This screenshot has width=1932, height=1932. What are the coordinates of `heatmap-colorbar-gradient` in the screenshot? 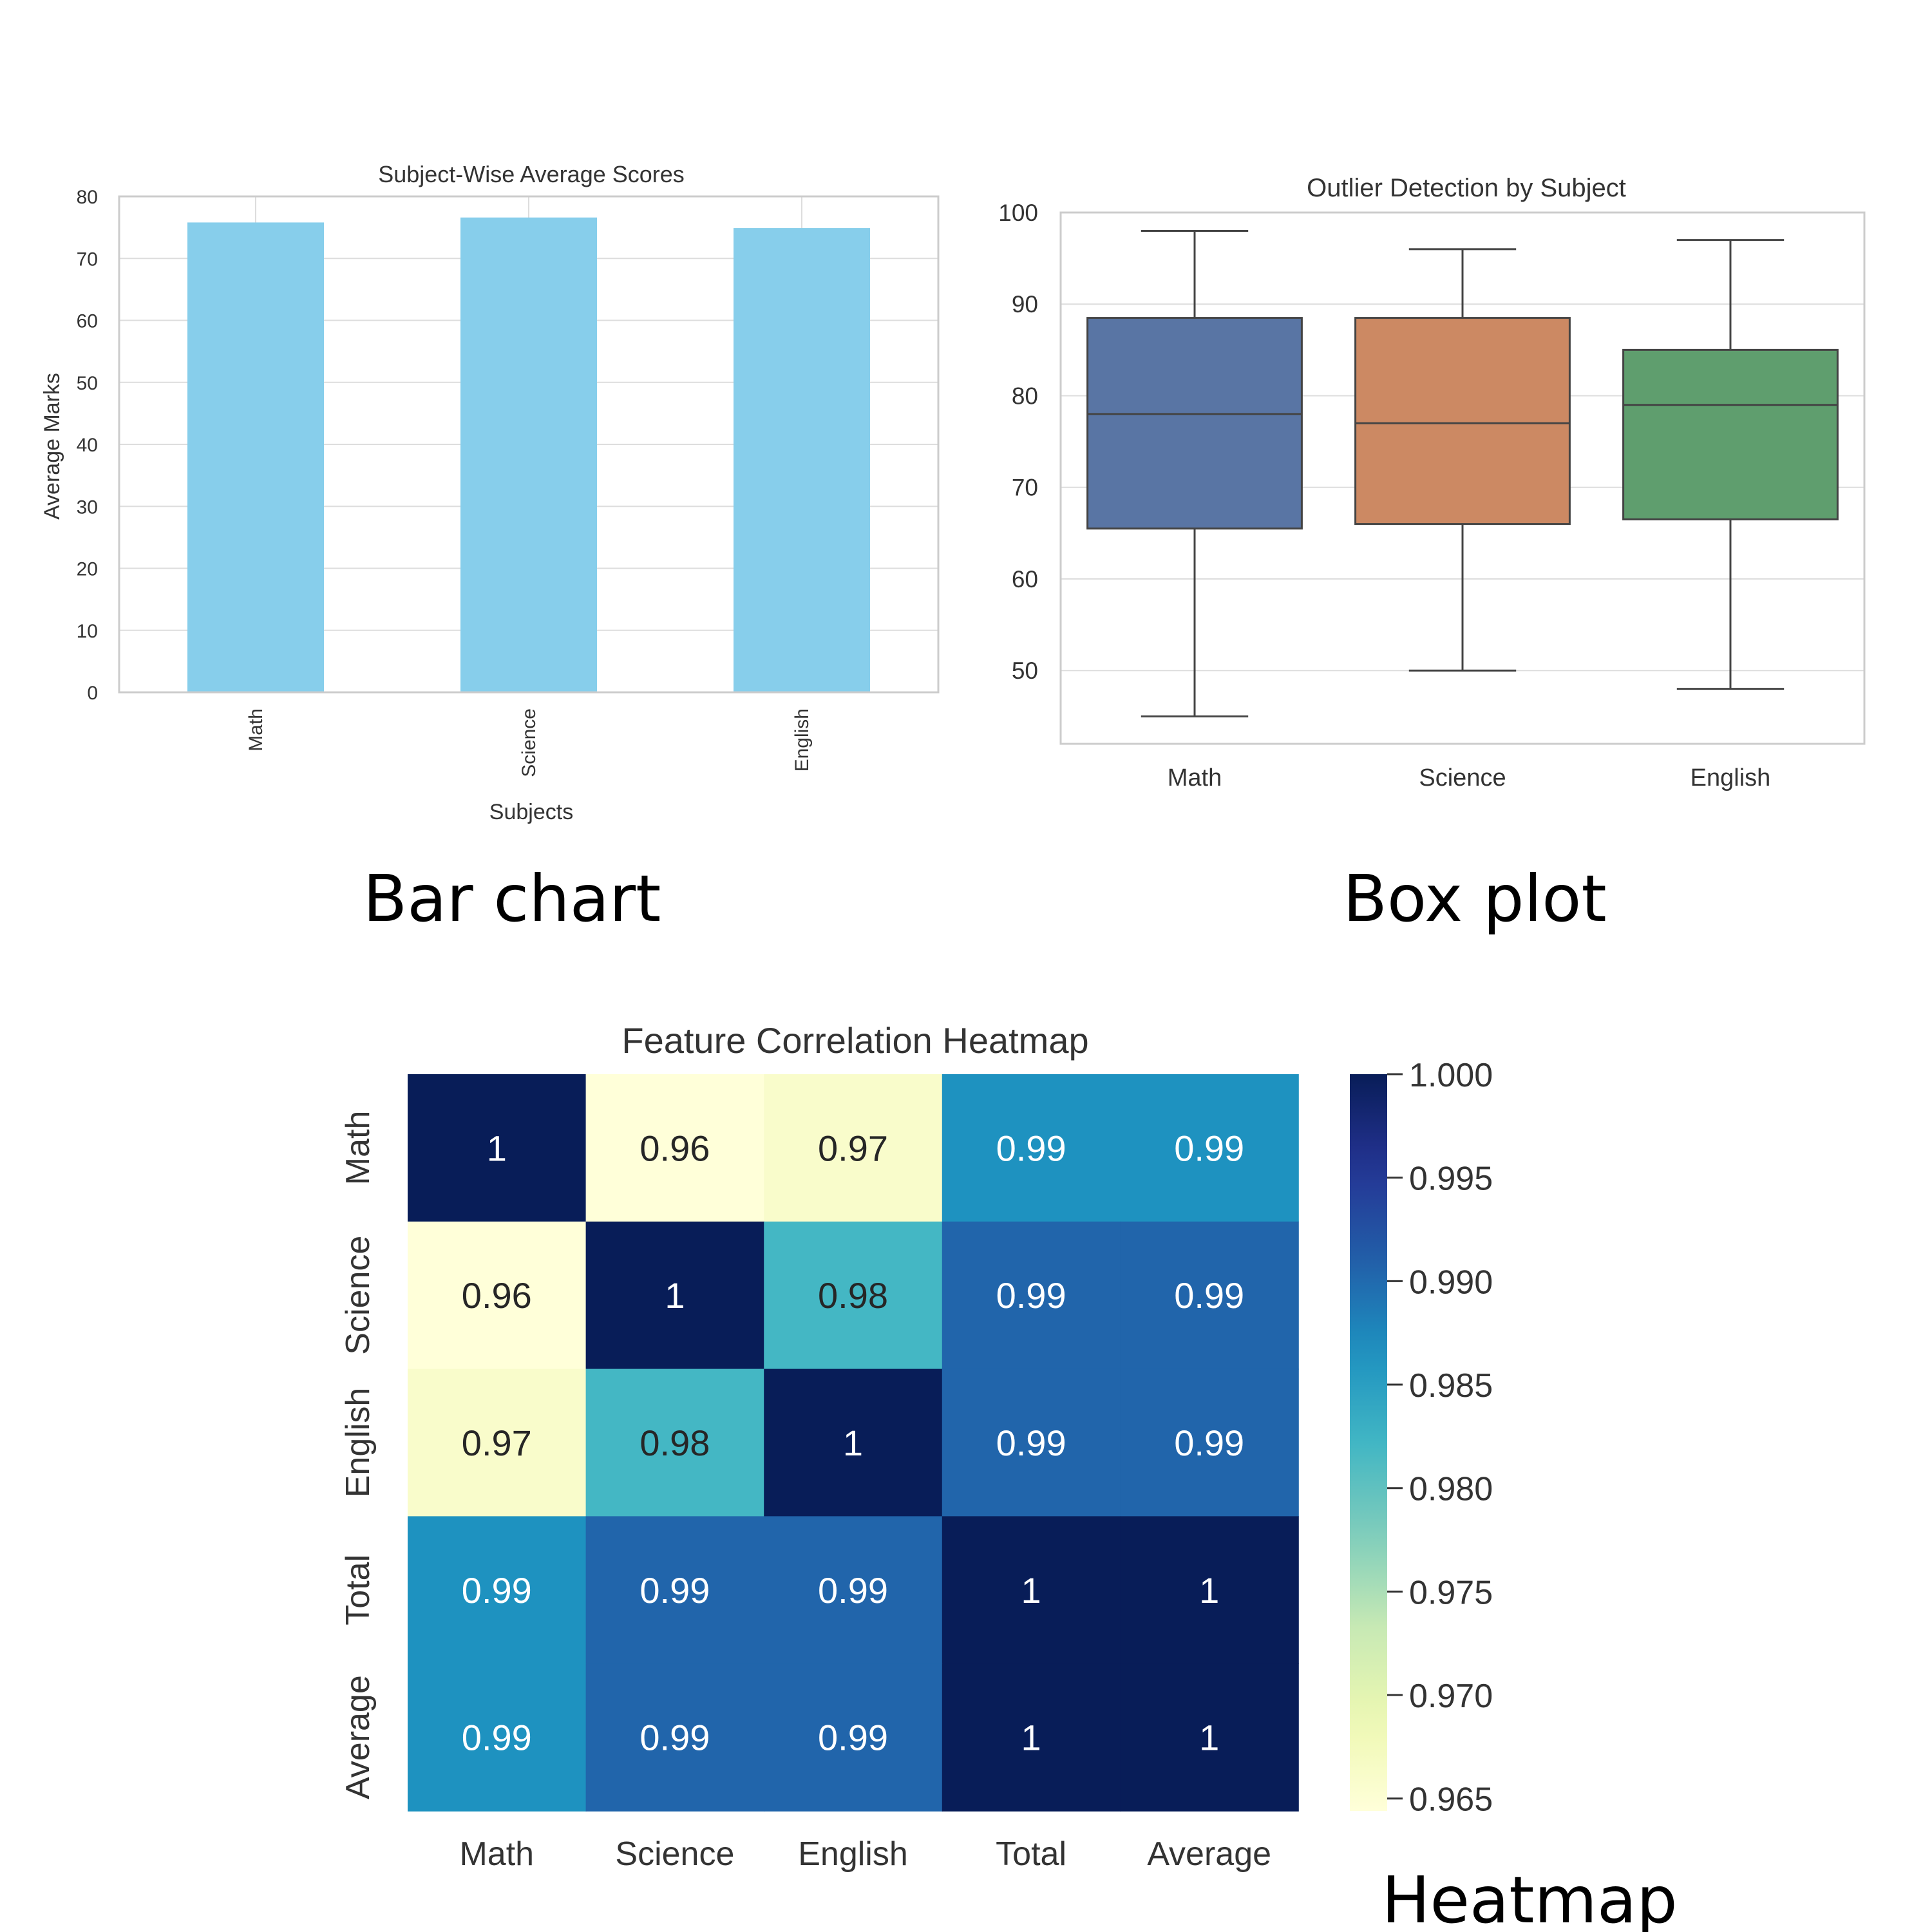 It's located at (1368, 1442).